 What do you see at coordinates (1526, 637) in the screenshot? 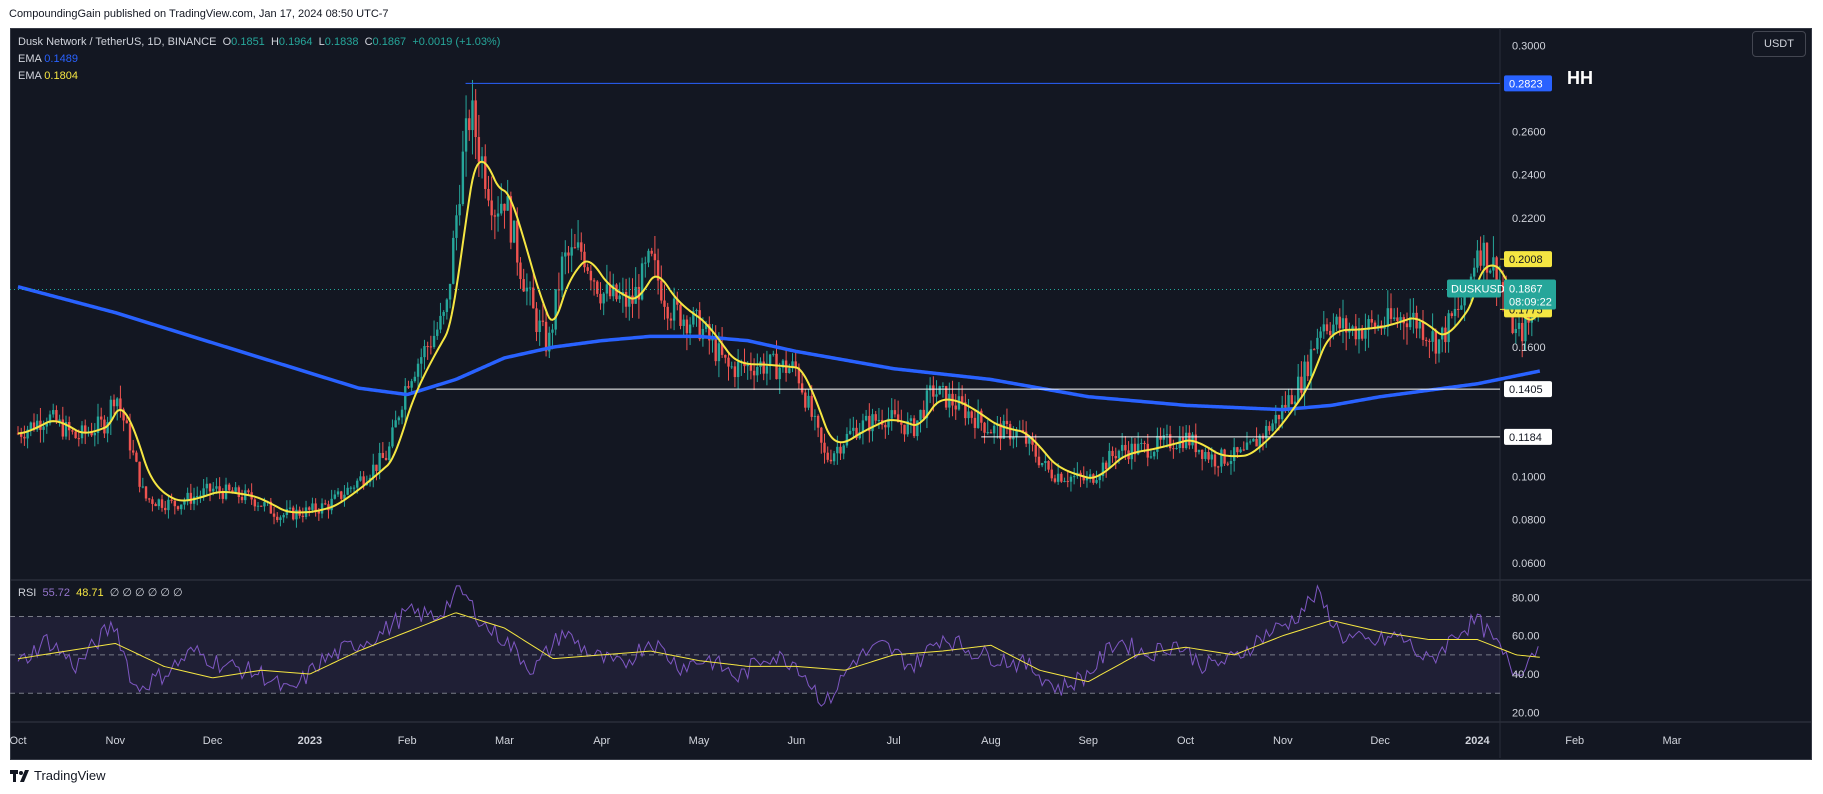
I see `rsi-tick-label: 60.00` at bounding box center [1526, 637].